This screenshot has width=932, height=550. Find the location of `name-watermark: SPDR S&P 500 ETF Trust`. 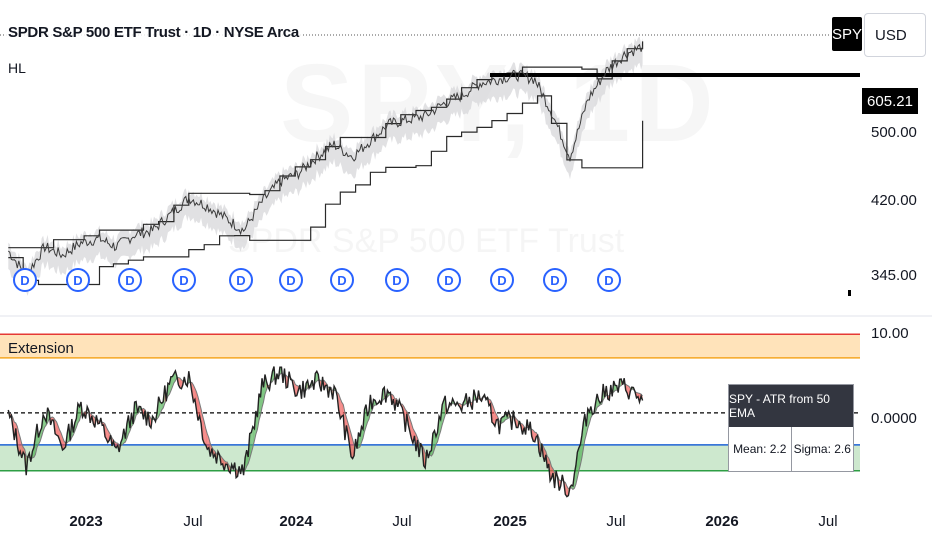

name-watermark: SPDR S&P 500 ETF Trust is located at coordinates (426, 241).